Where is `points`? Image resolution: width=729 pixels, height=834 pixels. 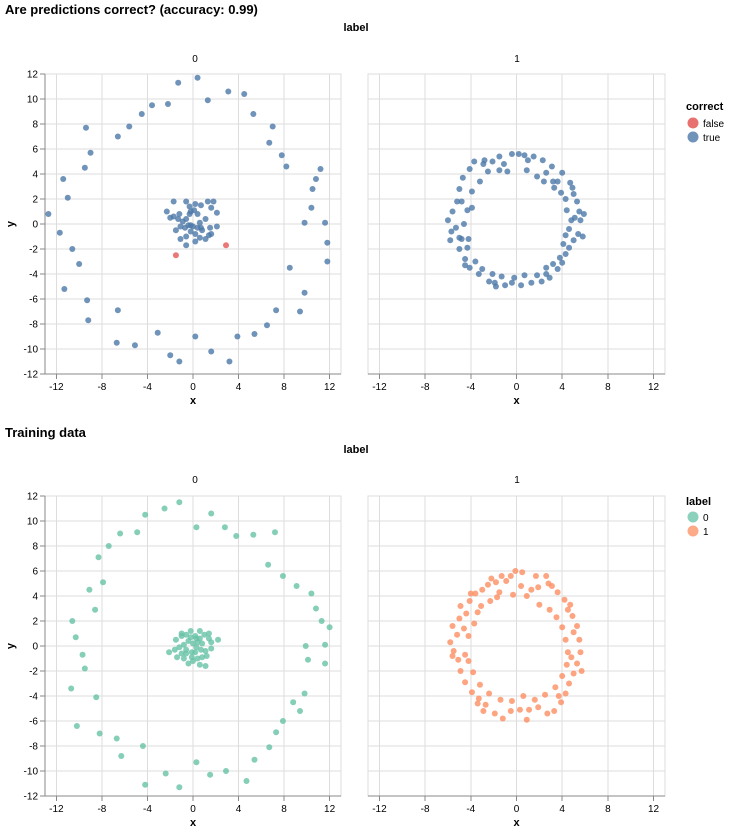 points is located at coordinates (200, 645).